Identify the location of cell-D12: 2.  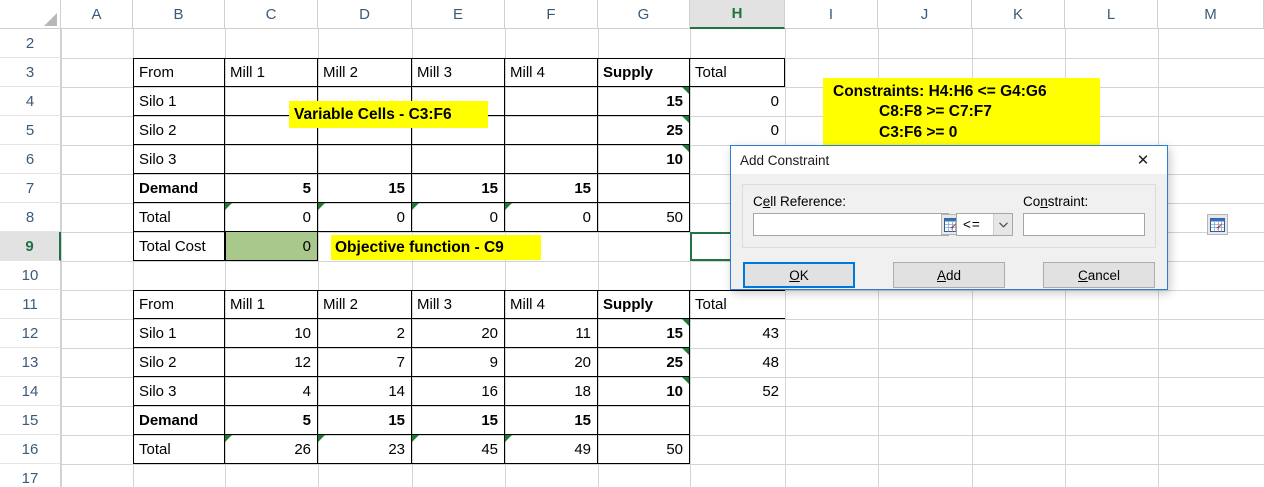
(365, 333).